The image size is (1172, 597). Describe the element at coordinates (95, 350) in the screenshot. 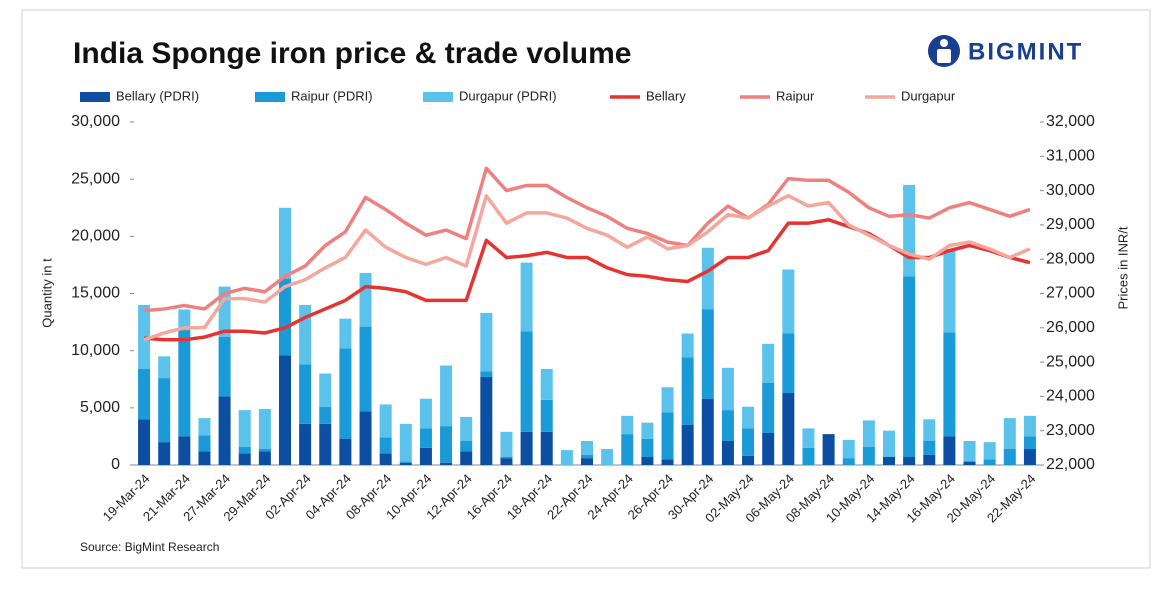

I see `y-tick-label: 10,000` at that location.